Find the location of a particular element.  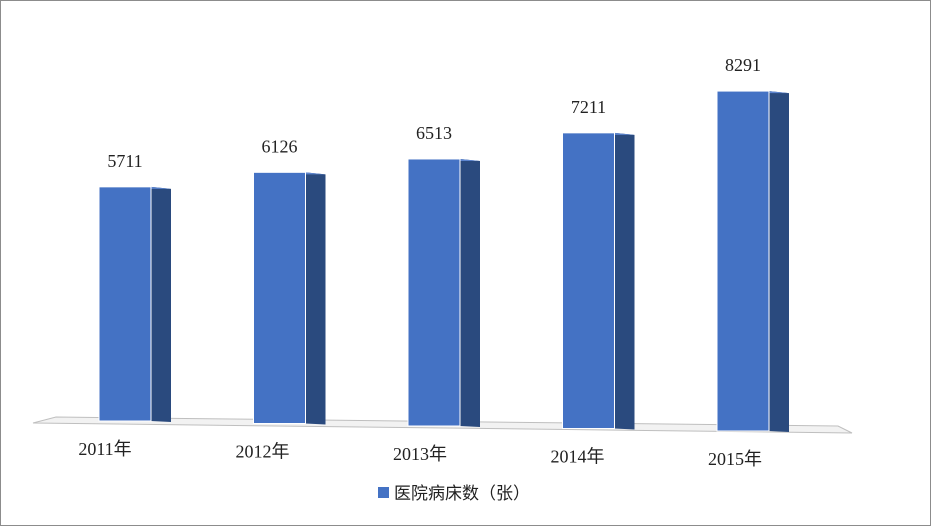

data-label: 6513 is located at coordinates (434, 133).